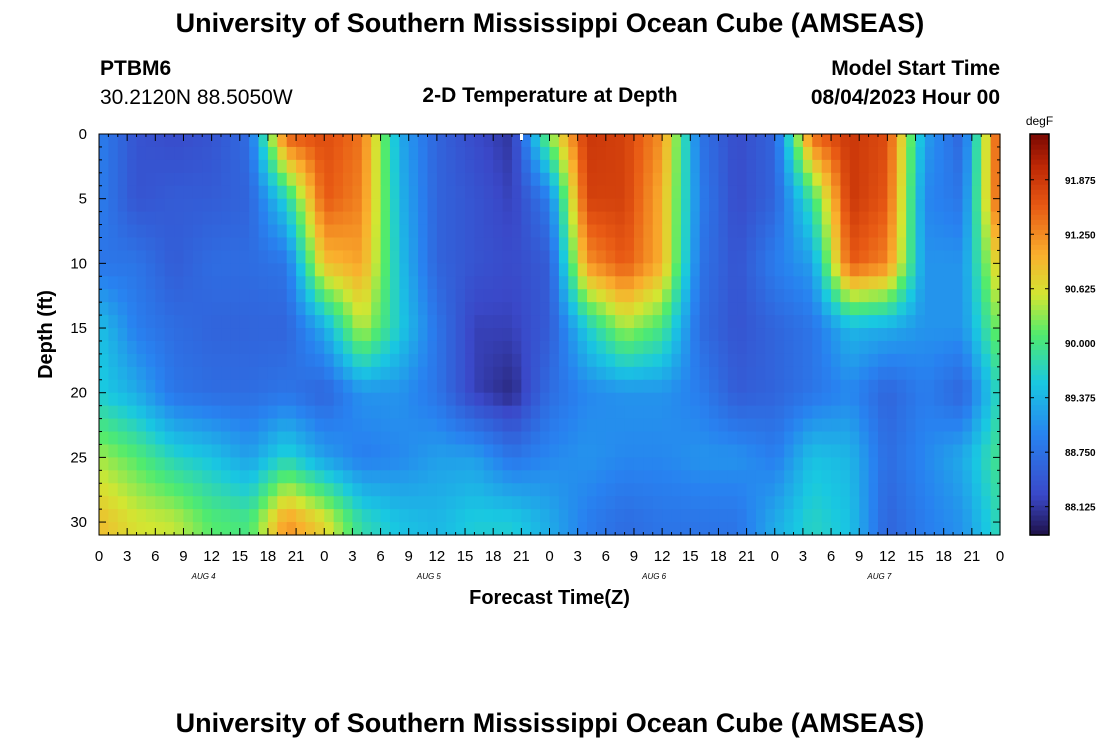 This screenshot has width=1100, height=750. Describe the element at coordinates (915, 68) in the screenshot. I see `model-start-label: Model Start Time` at that location.